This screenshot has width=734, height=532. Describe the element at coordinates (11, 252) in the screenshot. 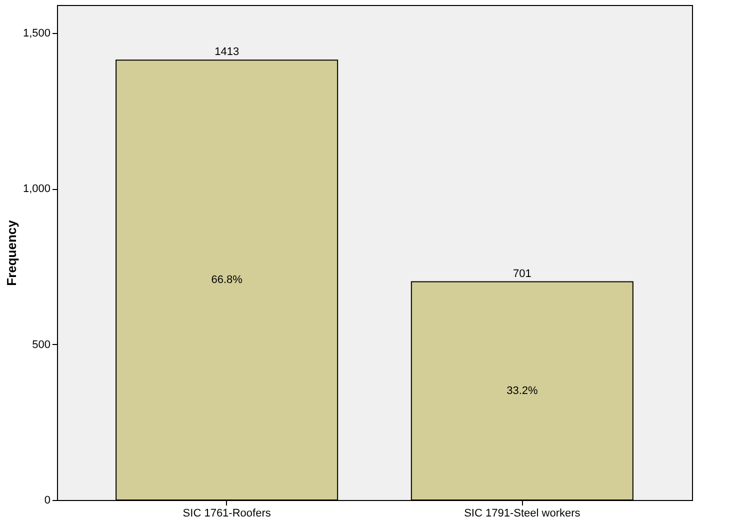

I see `y-axis-title: Frequency` at that location.